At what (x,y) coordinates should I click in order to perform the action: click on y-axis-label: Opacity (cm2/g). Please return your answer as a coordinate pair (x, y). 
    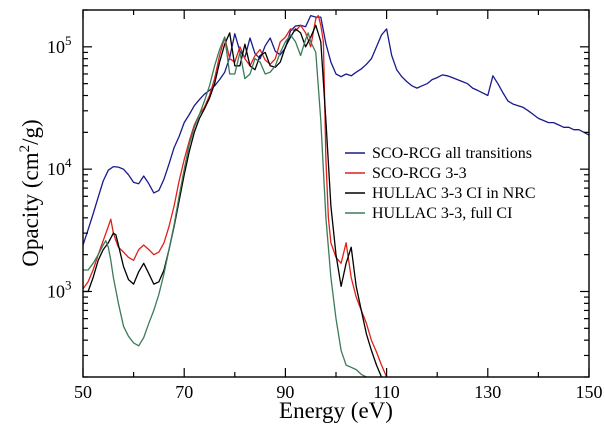
    Looking at the image, I should click on (30, 192).